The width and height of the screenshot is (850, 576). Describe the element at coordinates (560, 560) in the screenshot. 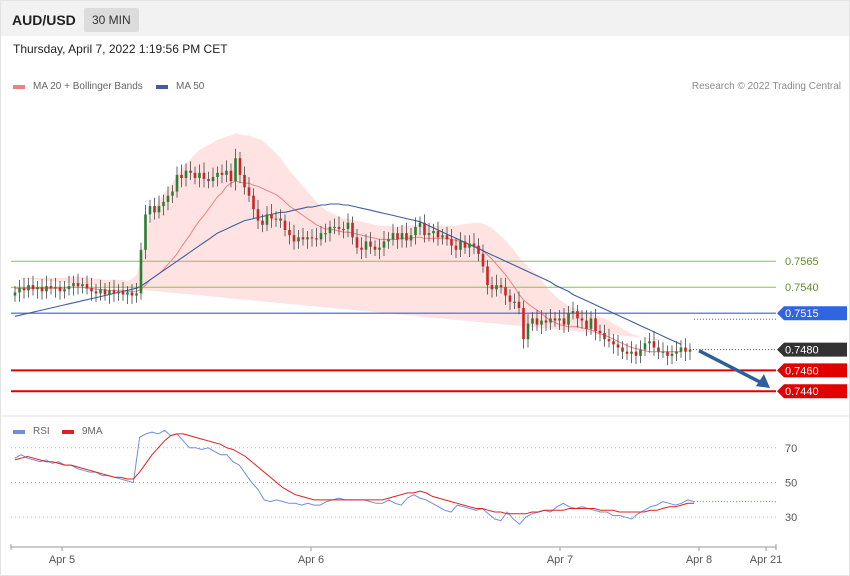

I see `x-axis-tick-label: Apr 7` at that location.